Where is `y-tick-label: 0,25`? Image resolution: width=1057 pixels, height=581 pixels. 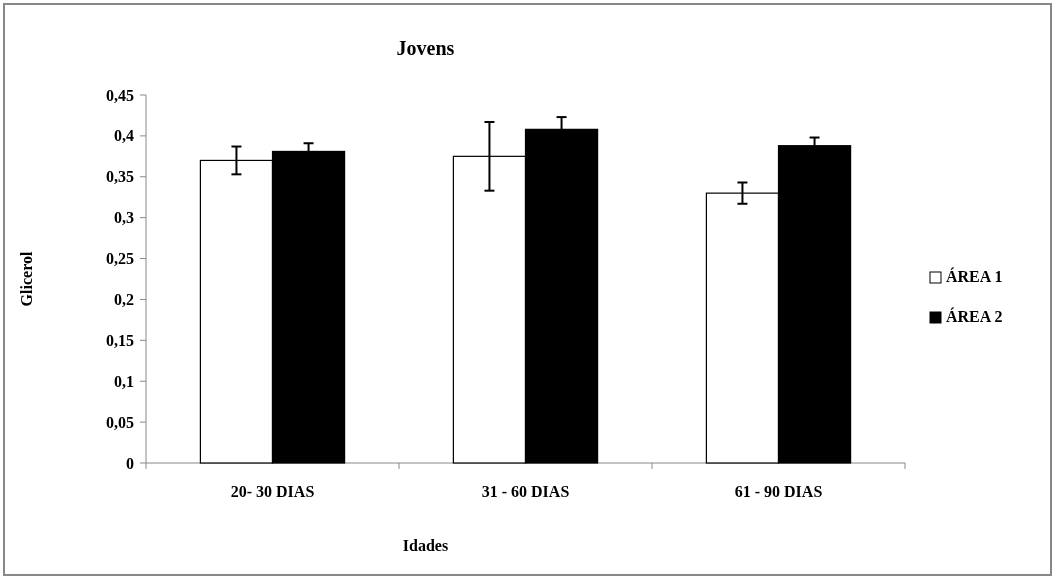 y-tick-label: 0,25 is located at coordinates (120, 259).